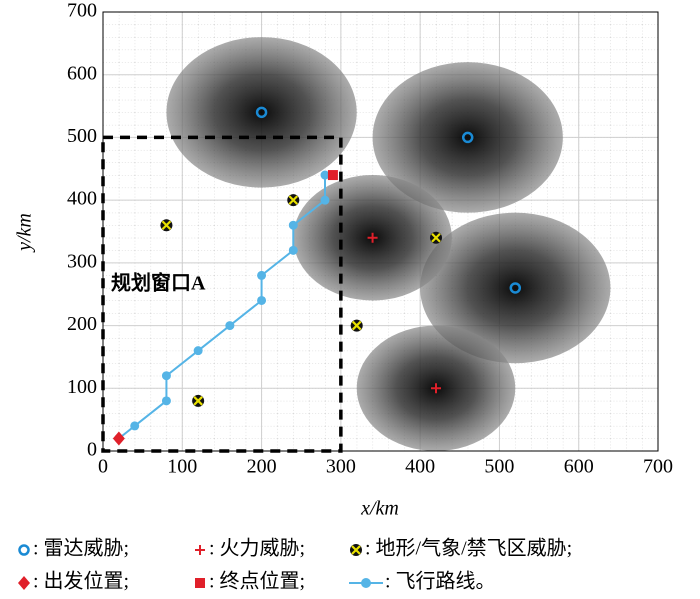 The width and height of the screenshot is (700, 599). I want to click on x-tick-label: 500, so click(499, 467).